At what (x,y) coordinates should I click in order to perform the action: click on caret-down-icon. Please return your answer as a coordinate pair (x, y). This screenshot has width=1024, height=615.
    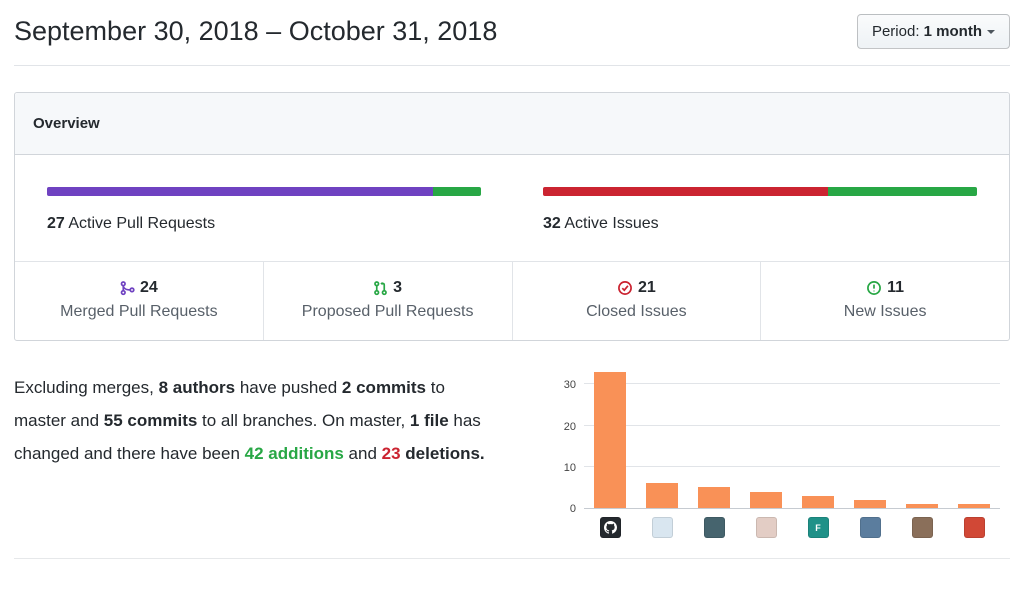
    Looking at the image, I should click on (991, 32).